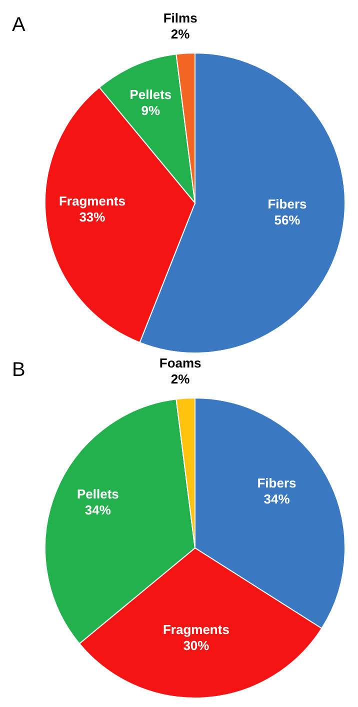 Image resolution: width=358 pixels, height=707 pixels. Describe the element at coordinates (19, 370) in the screenshot. I see `chart-title: B` at that location.